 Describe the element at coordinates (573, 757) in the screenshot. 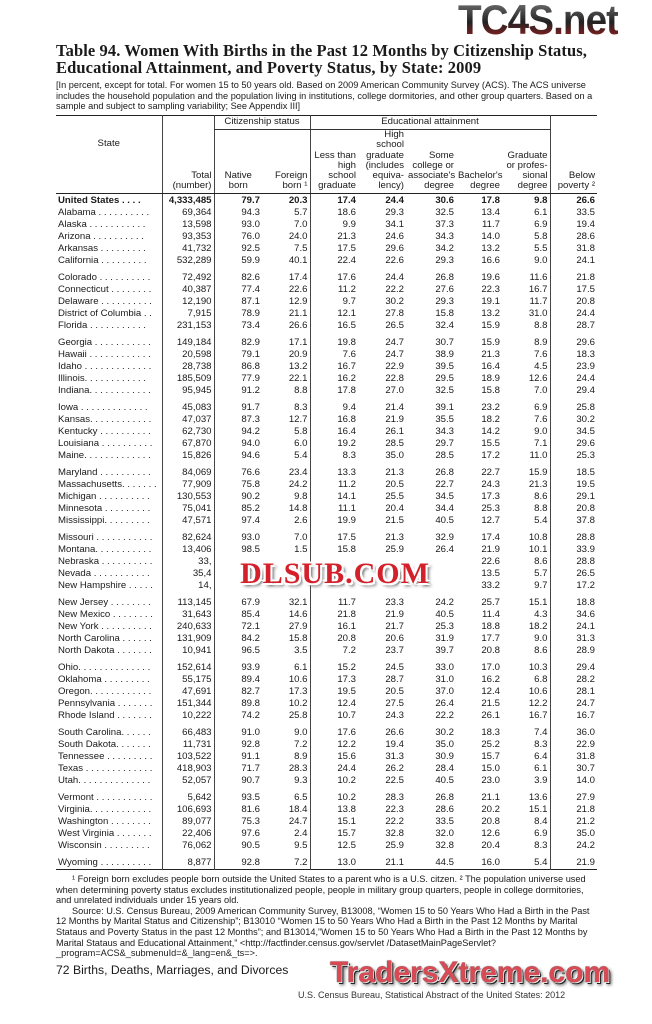

I see `value-cell: 31.8` at that location.